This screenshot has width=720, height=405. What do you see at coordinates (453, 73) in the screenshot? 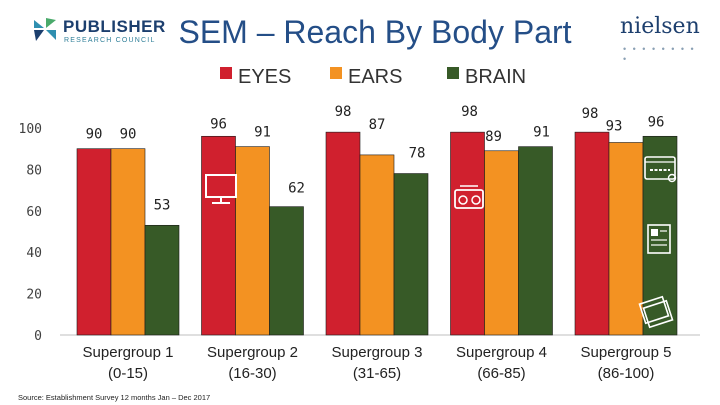
I see `legend-swatch-brain` at bounding box center [453, 73].